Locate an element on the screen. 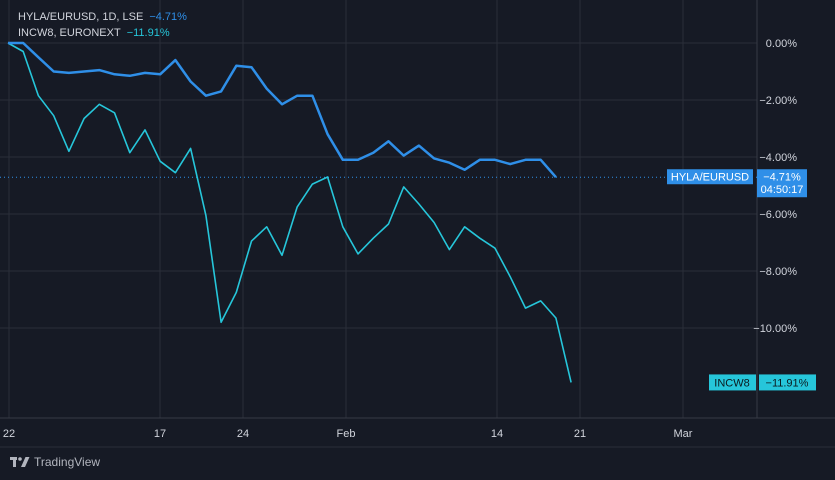 This screenshot has width=835, height=480. legend-row-incw8: INCW8, EURONEXT −11.91% is located at coordinates (102, 33).